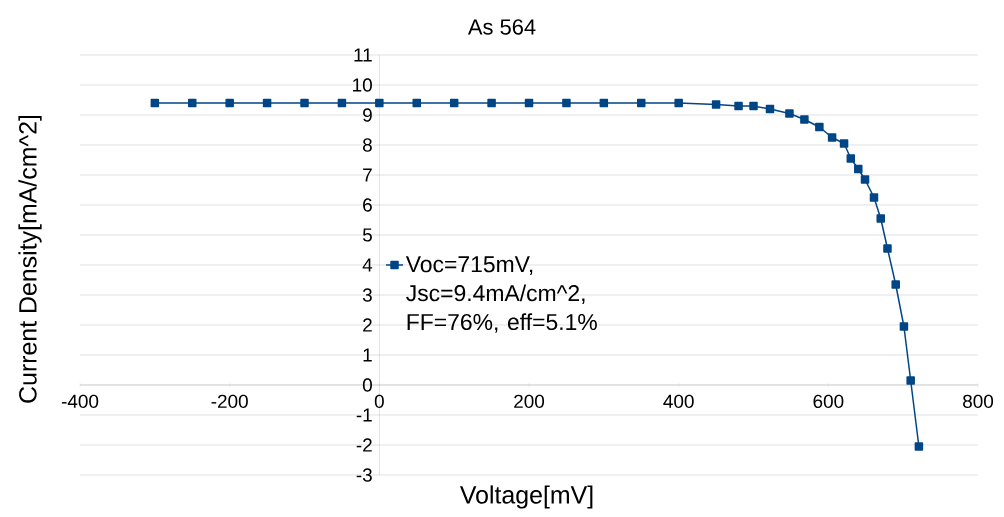 The height and width of the screenshot is (517, 1004). What do you see at coordinates (379, 401) in the screenshot?
I see `x-tick-label: 0` at bounding box center [379, 401].